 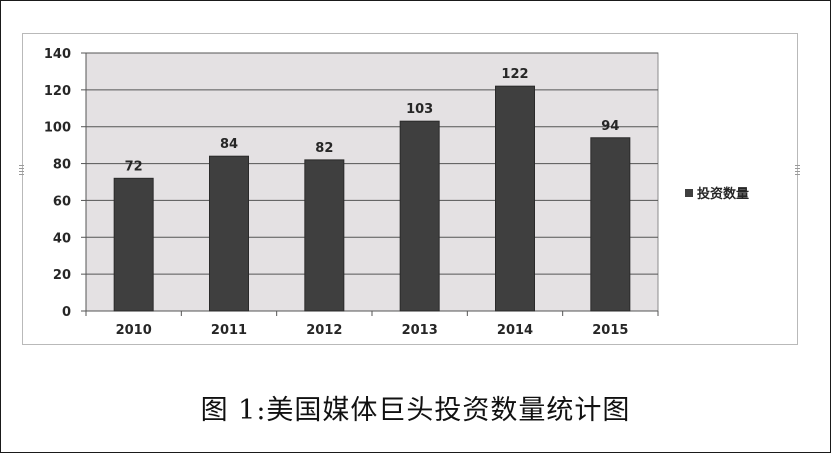 I want to click on legend-label: 投资数量, so click(x=723, y=194).